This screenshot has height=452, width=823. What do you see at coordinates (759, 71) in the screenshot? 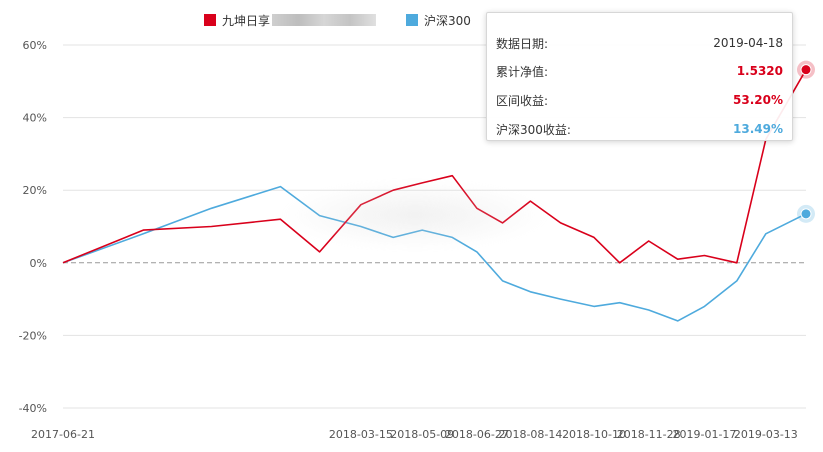
I see `tooltip-nav-value: 1.5320` at bounding box center [759, 71].